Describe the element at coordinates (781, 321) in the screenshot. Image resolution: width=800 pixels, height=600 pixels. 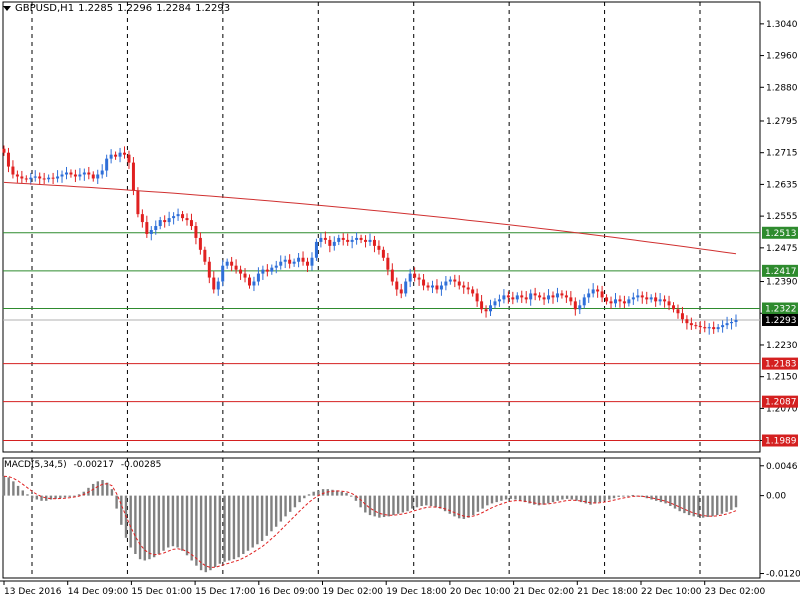
I see `level-label: 1.2293` at that location.